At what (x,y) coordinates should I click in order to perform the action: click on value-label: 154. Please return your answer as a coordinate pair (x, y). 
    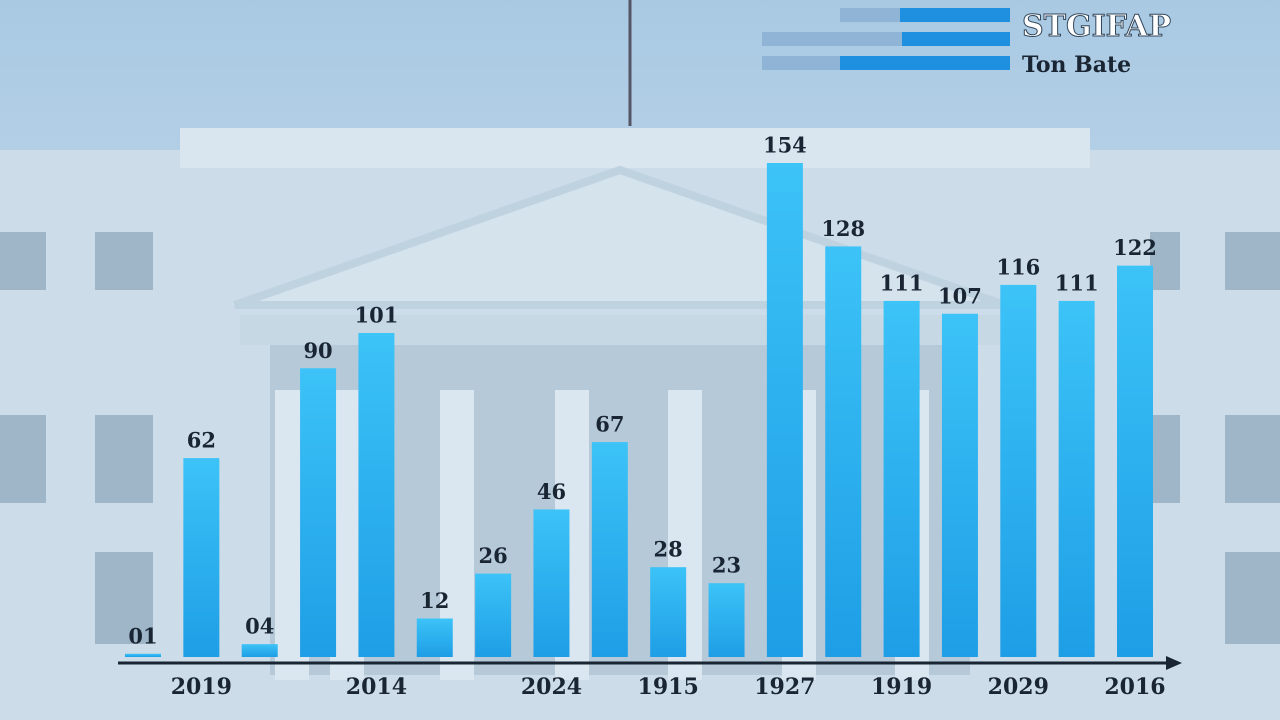
    Looking at the image, I should click on (785, 145).